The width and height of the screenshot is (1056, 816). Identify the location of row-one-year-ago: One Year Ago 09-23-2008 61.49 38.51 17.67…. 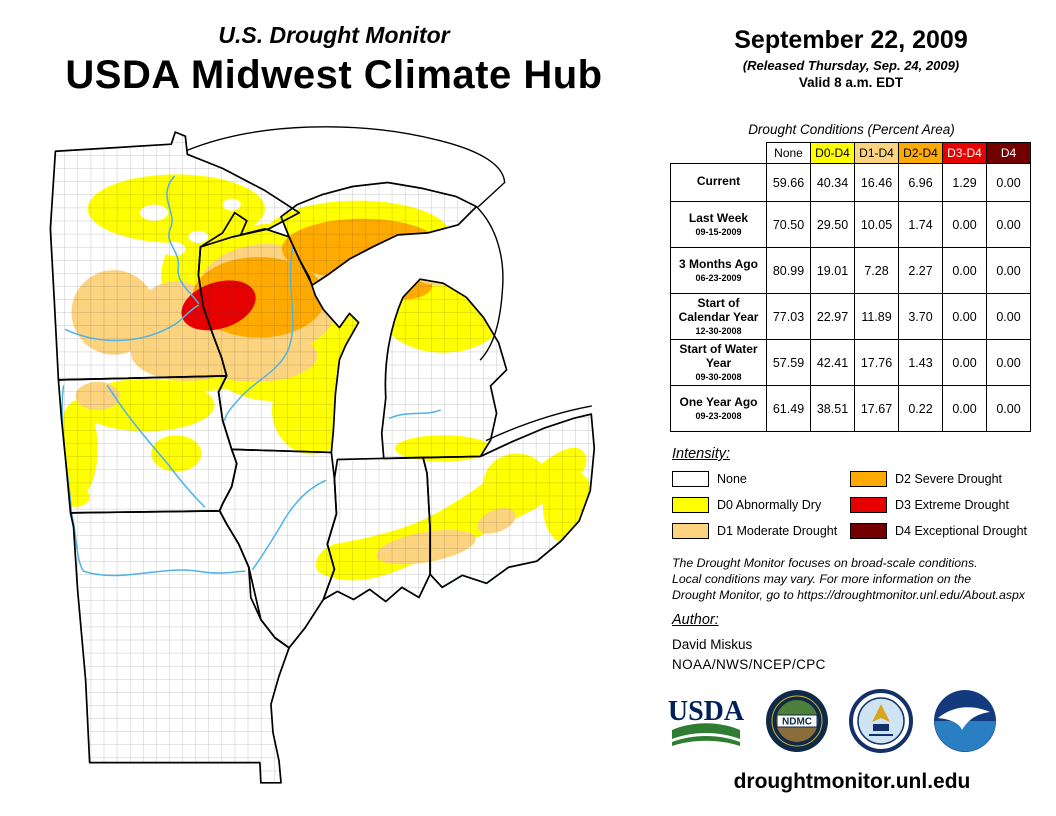
(850, 408).